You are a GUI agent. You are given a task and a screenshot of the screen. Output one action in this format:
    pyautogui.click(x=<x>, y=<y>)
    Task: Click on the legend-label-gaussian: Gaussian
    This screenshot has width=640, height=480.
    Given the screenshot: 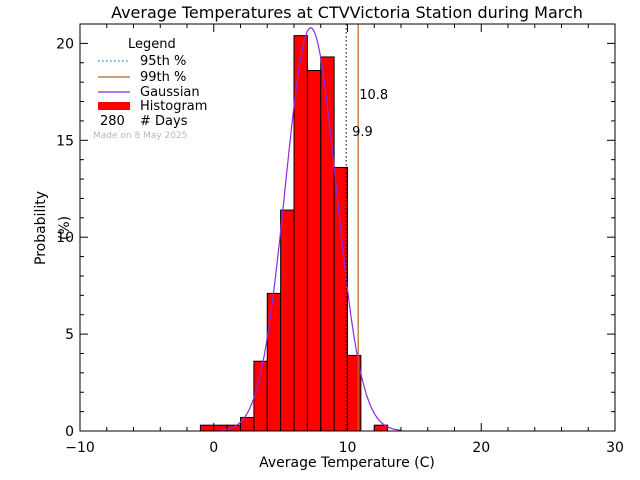 What is the action you would take?
    pyautogui.click(x=170, y=92)
    